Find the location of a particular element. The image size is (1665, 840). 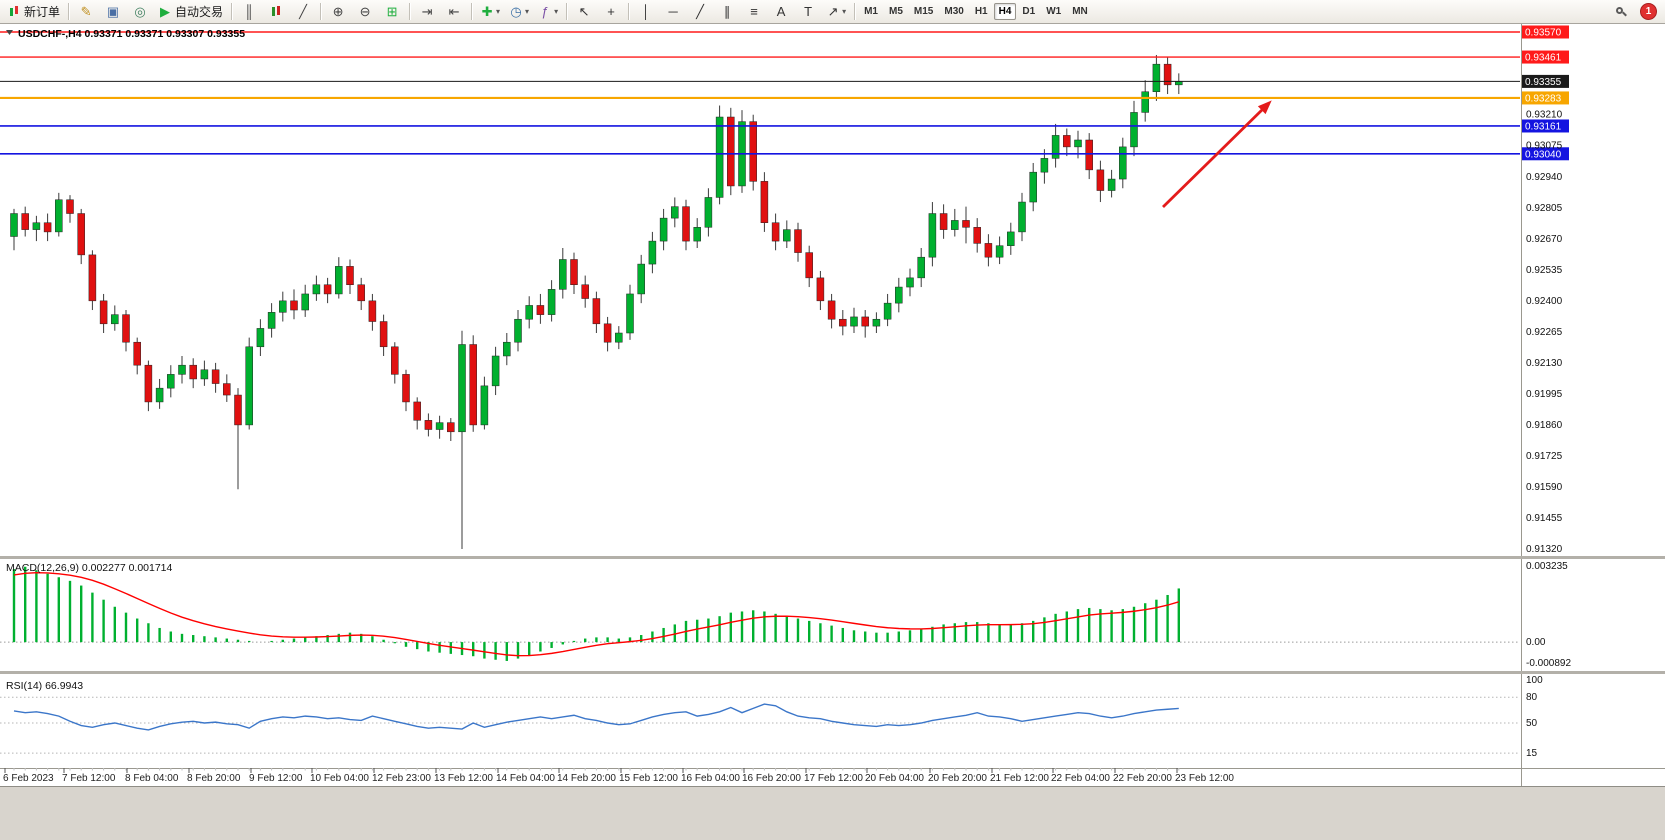

arrow-line is located at coordinates (1214, 156).